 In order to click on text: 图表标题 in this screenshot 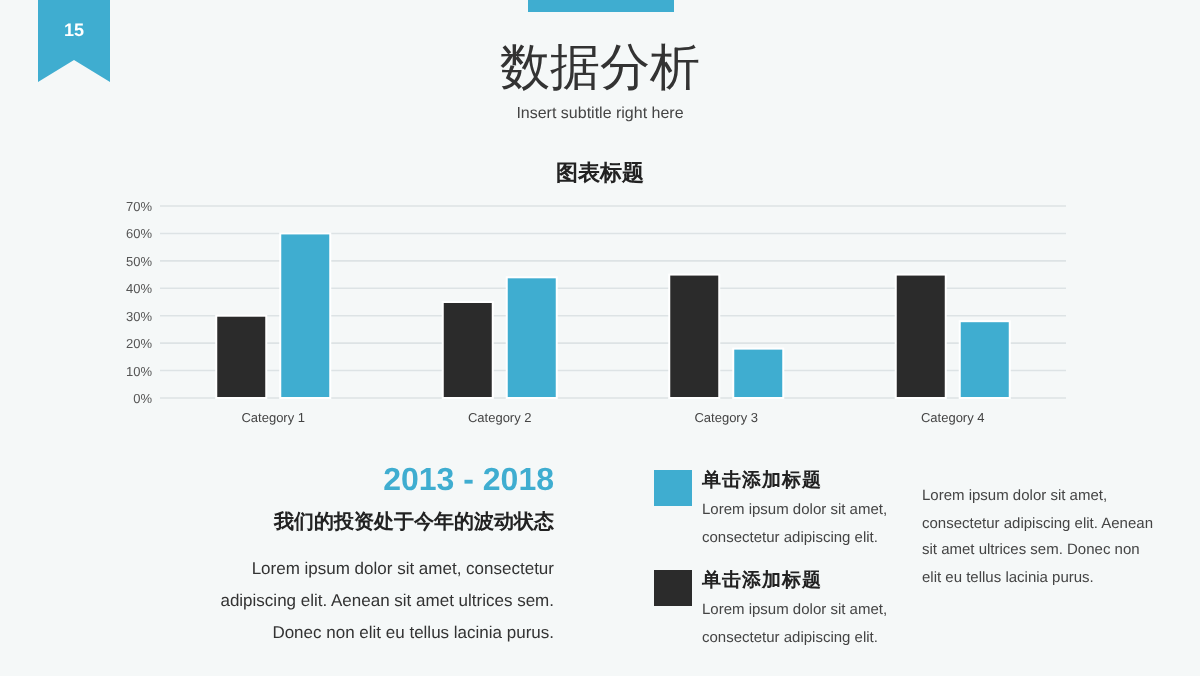, I will do `click(600, 173)`.